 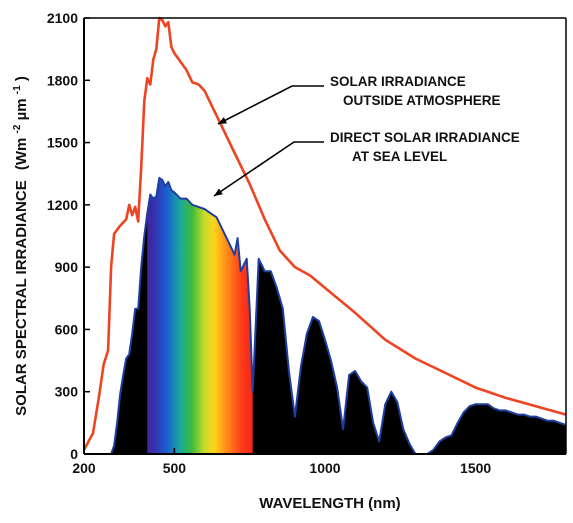 What do you see at coordinates (222, 120) in the screenshot?
I see `arrow-outside-head` at bounding box center [222, 120].